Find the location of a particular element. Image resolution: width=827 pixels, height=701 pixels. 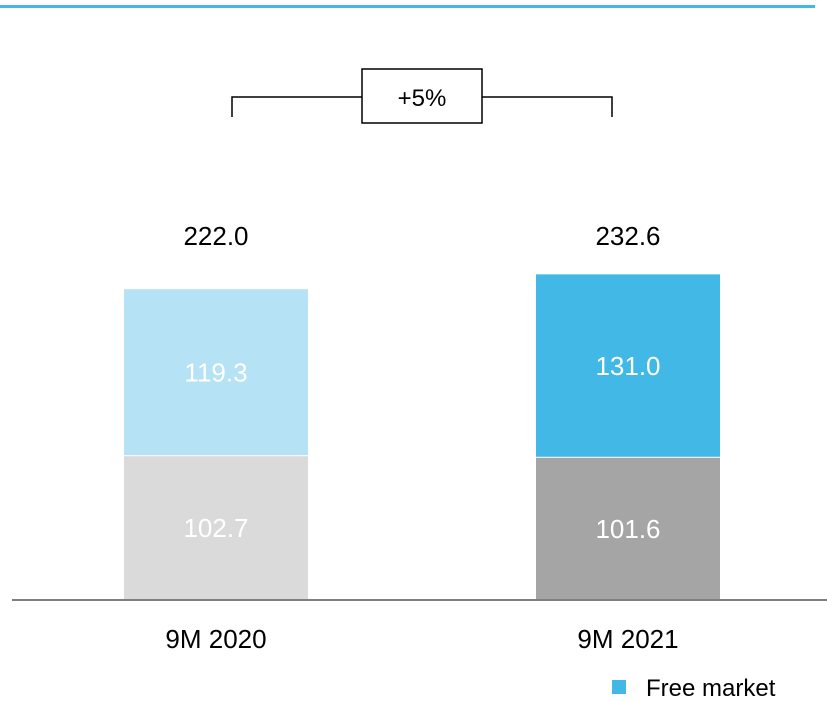

growth-badge-label: +5% is located at coordinates (422, 98).